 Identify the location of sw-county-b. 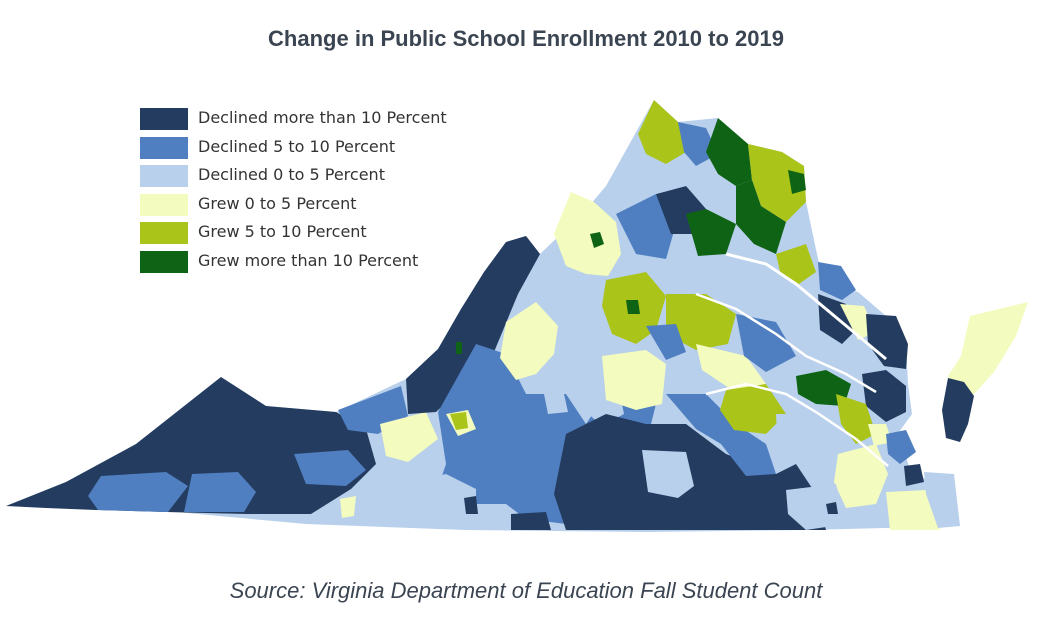
(220, 492).